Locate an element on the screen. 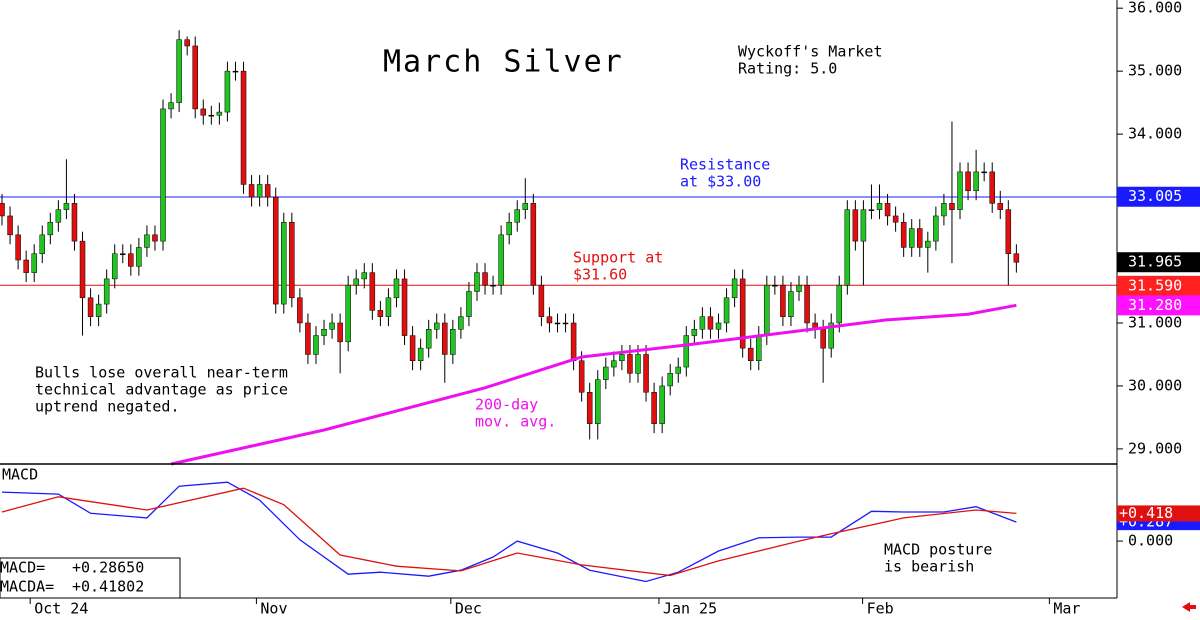 The image size is (1200, 620). support-label: $31.60 is located at coordinates (600, 275).